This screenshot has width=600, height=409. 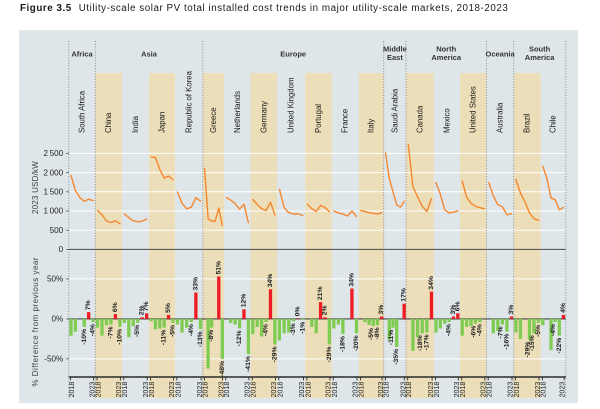 What do you see at coordinates (532, 343) in the screenshot?
I see `svg-text: -15%` at bounding box center [532, 343].